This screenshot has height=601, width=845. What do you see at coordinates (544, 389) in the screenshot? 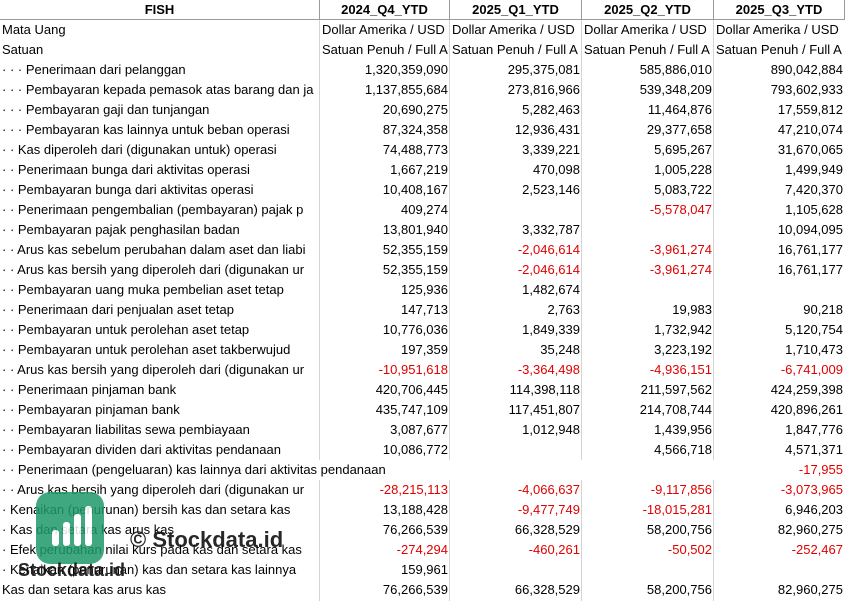
I see `cell-value: 114,398,118` at bounding box center [544, 389].